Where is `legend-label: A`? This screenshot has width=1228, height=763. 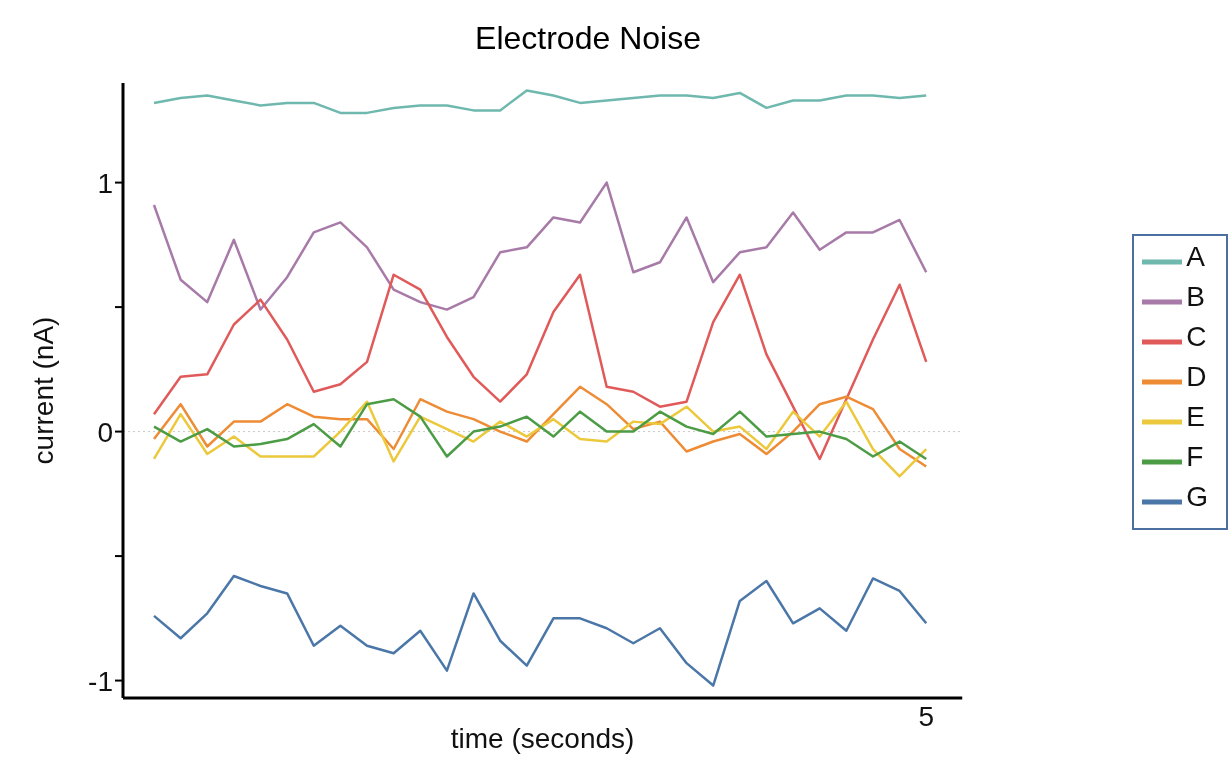 legend-label: A is located at coordinates (1195, 257).